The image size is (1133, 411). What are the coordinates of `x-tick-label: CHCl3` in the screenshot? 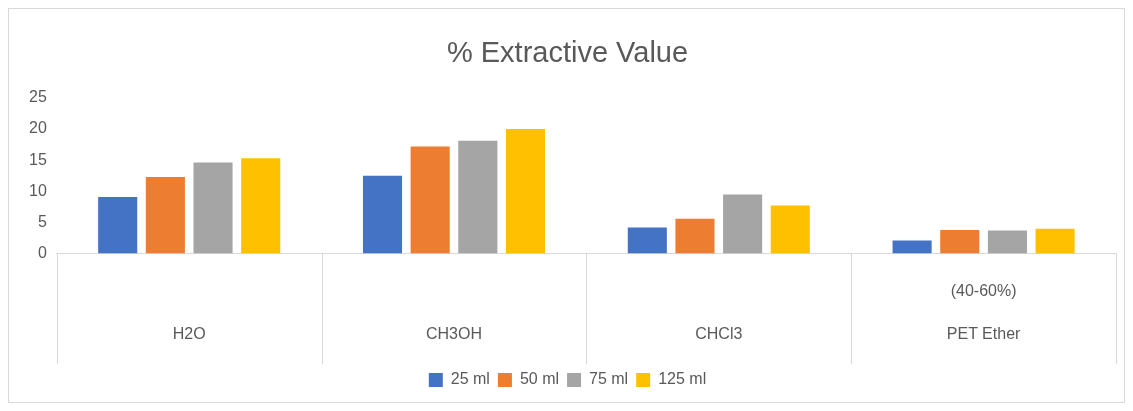 It's located at (719, 333).